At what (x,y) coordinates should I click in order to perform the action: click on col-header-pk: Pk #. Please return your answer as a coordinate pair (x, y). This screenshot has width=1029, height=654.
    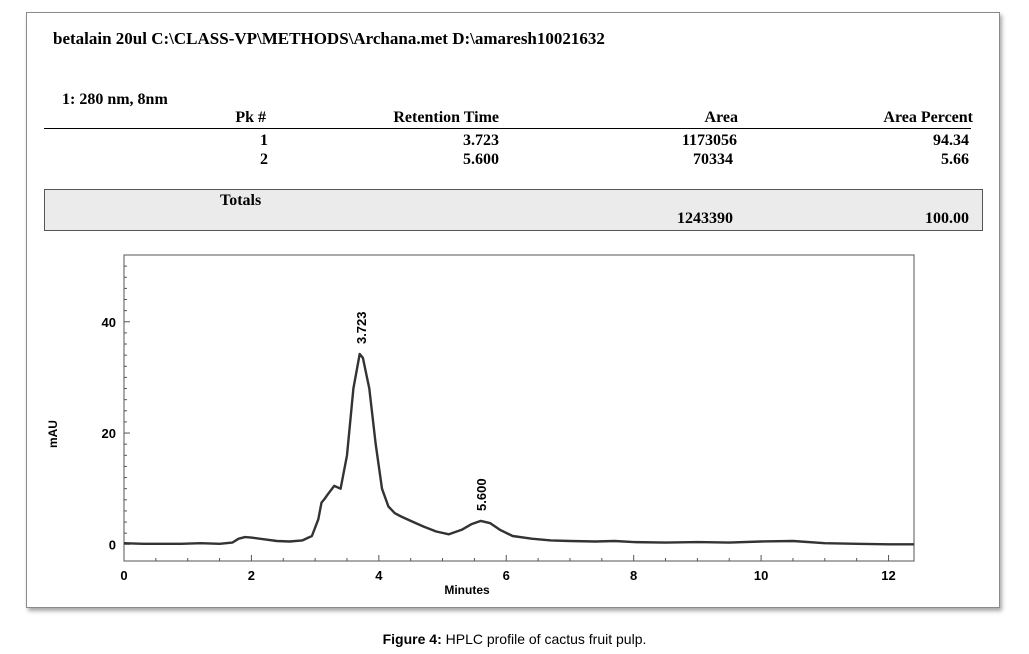
    Looking at the image, I should click on (250, 117).